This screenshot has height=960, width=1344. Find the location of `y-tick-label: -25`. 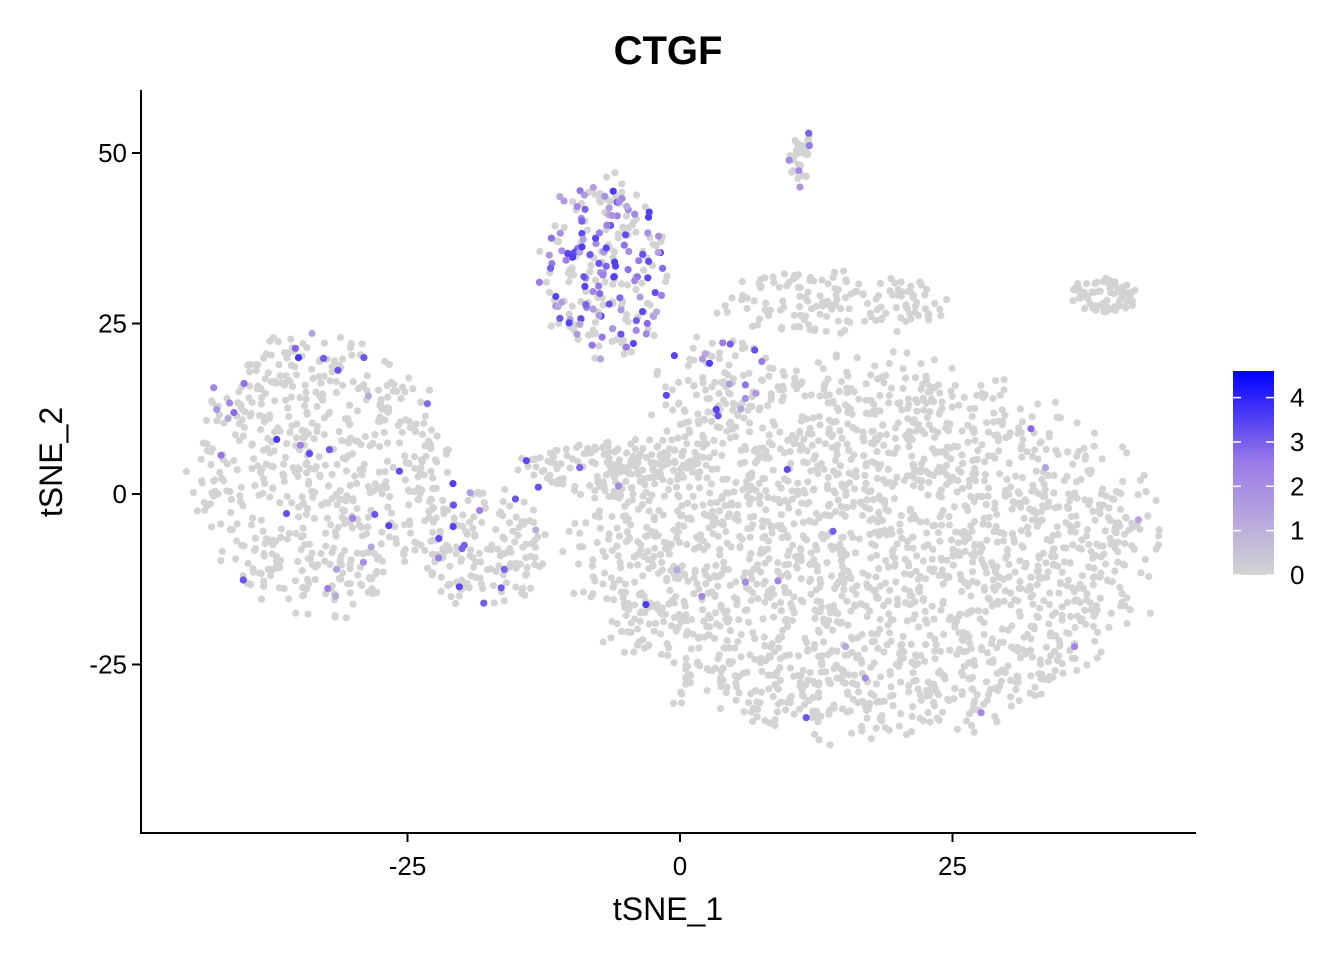

y-tick-label: -25 is located at coordinates (108, 665).